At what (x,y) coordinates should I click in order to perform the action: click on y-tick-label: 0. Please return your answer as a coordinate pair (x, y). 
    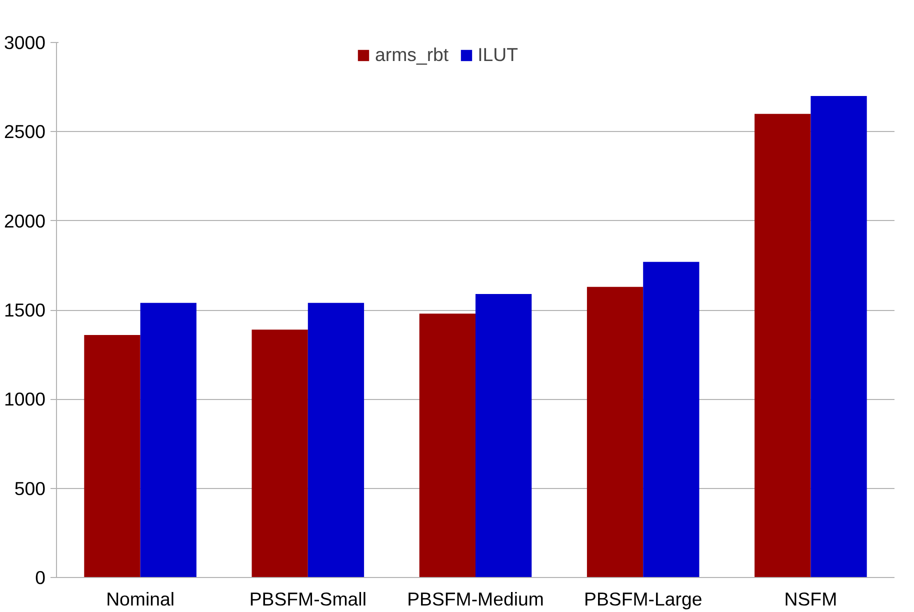
    Looking at the image, I should click on (40, 577).